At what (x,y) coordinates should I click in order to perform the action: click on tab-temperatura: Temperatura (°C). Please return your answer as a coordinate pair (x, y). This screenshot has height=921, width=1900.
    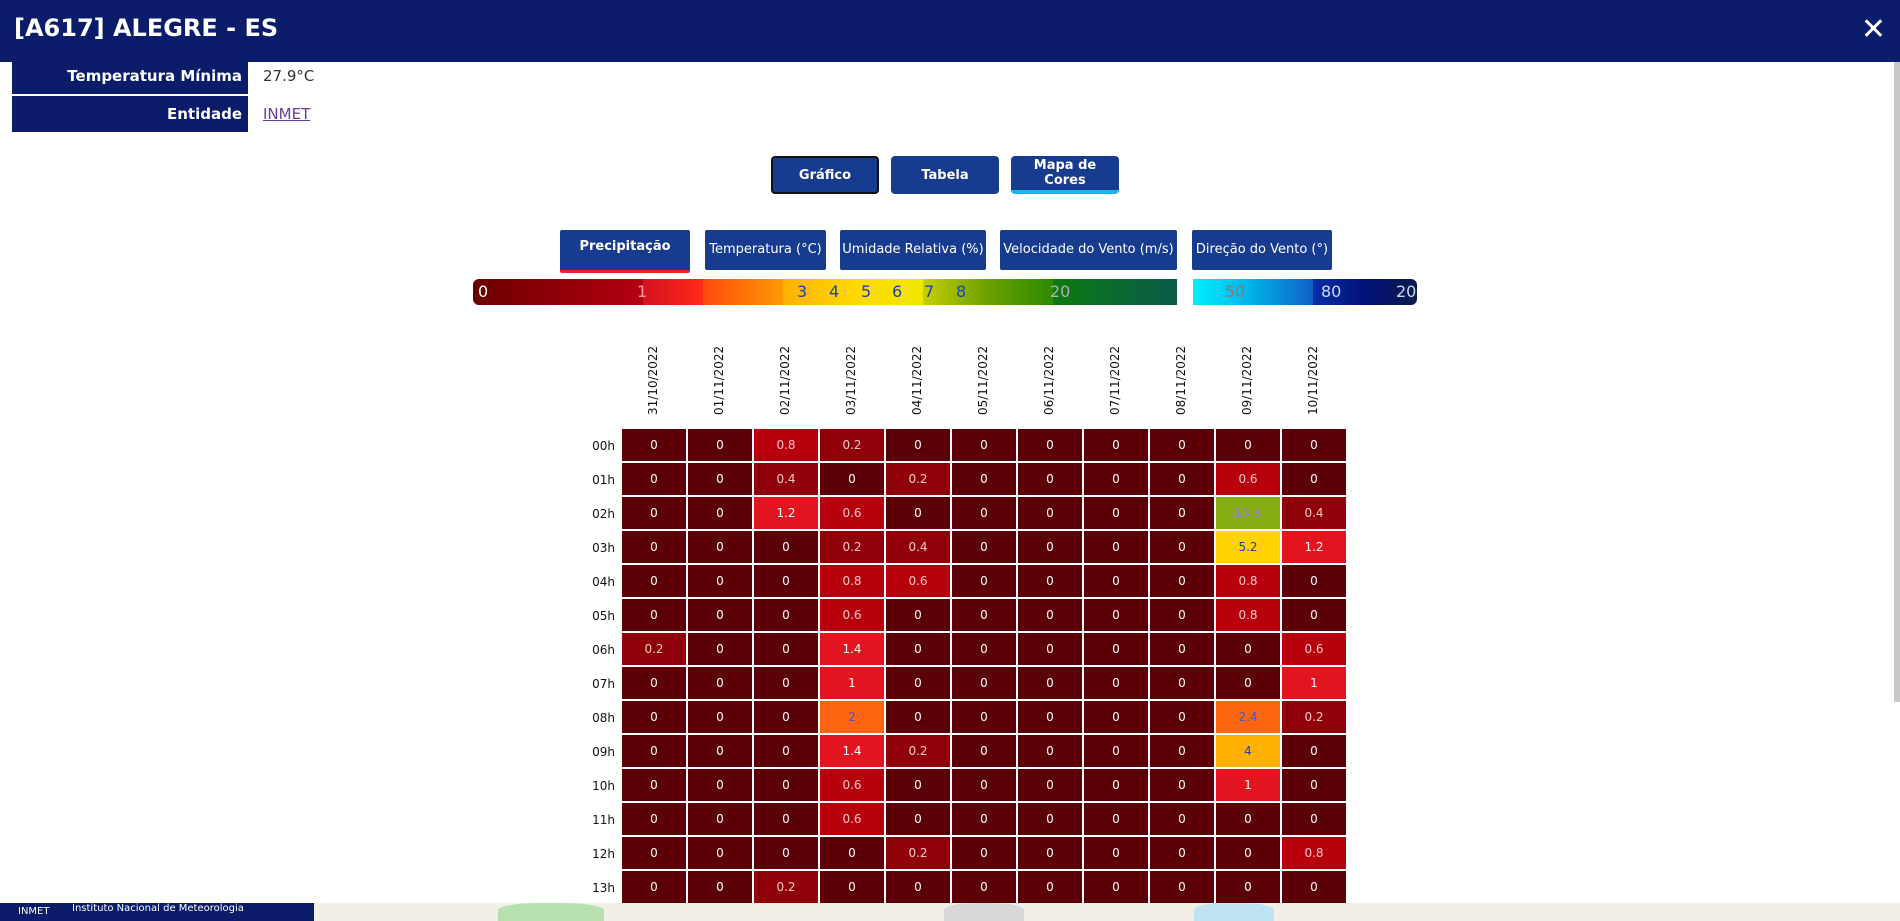
    Looking at the image, I should click on (765, 250).